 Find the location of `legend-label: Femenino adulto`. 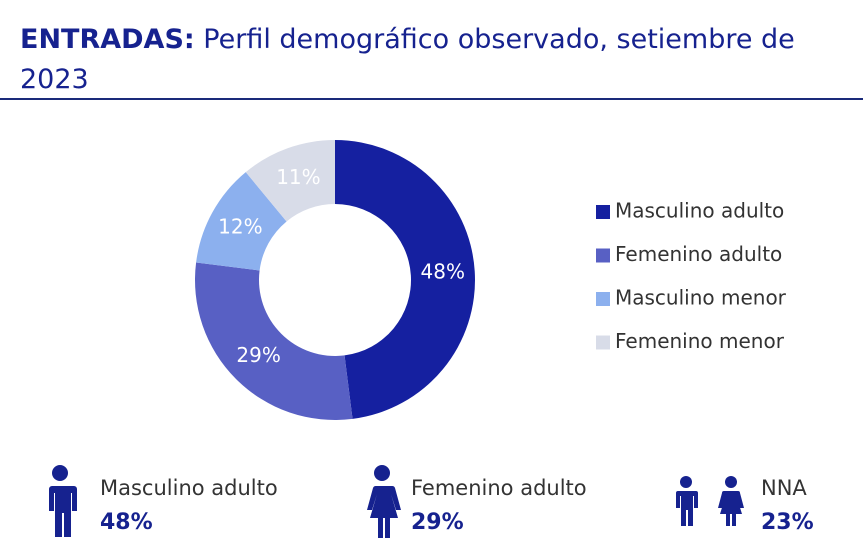

legend-label: Femenino adulto is located at coordinates (698, 254).